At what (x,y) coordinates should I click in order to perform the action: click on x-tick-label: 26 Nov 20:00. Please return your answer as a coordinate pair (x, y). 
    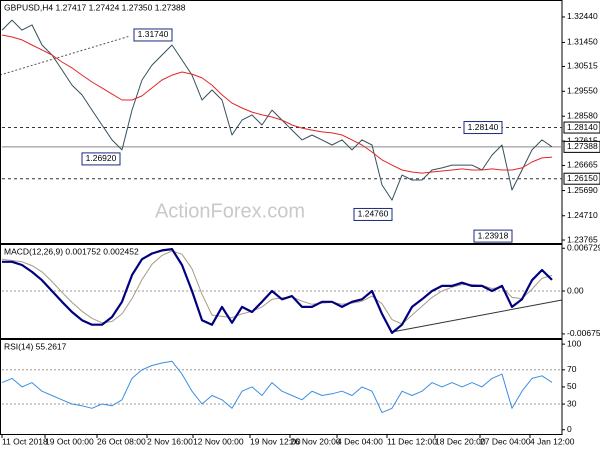
    Looking at the image, I should click on (315, 441).